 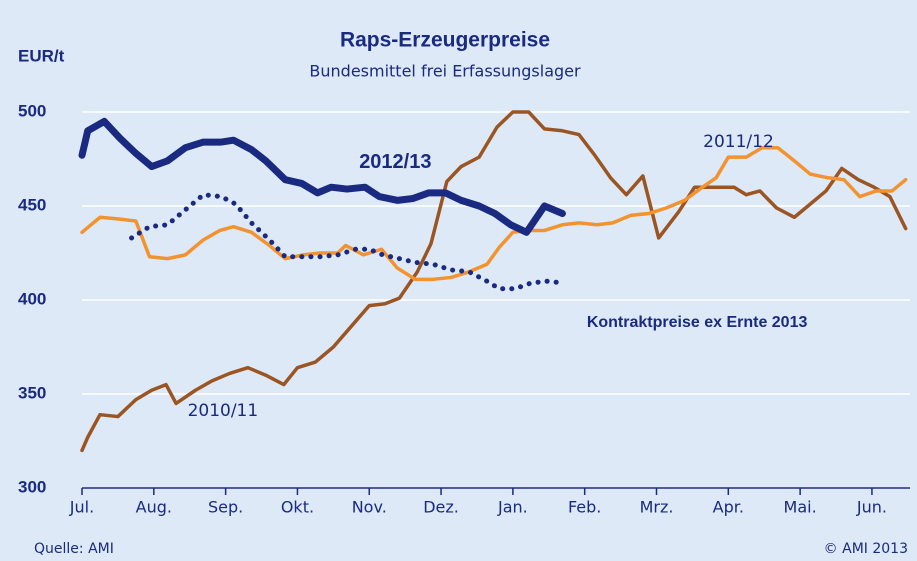 What do you see at coordinates (41, 55) in the screenshot?
I see `y-axis-label: EUR/t` at bounding box center [41, 55].